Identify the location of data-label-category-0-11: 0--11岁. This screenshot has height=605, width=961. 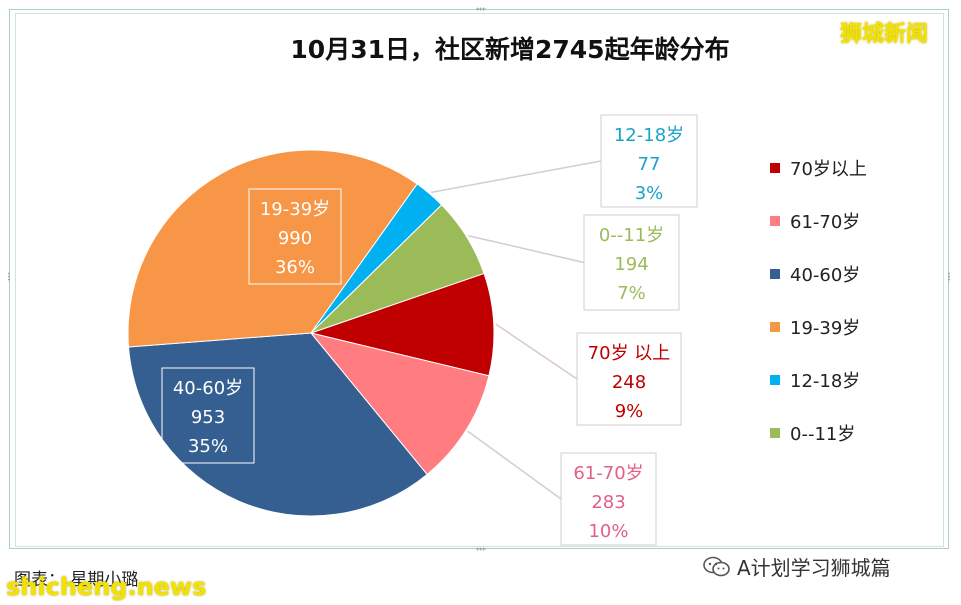
(631, 235).